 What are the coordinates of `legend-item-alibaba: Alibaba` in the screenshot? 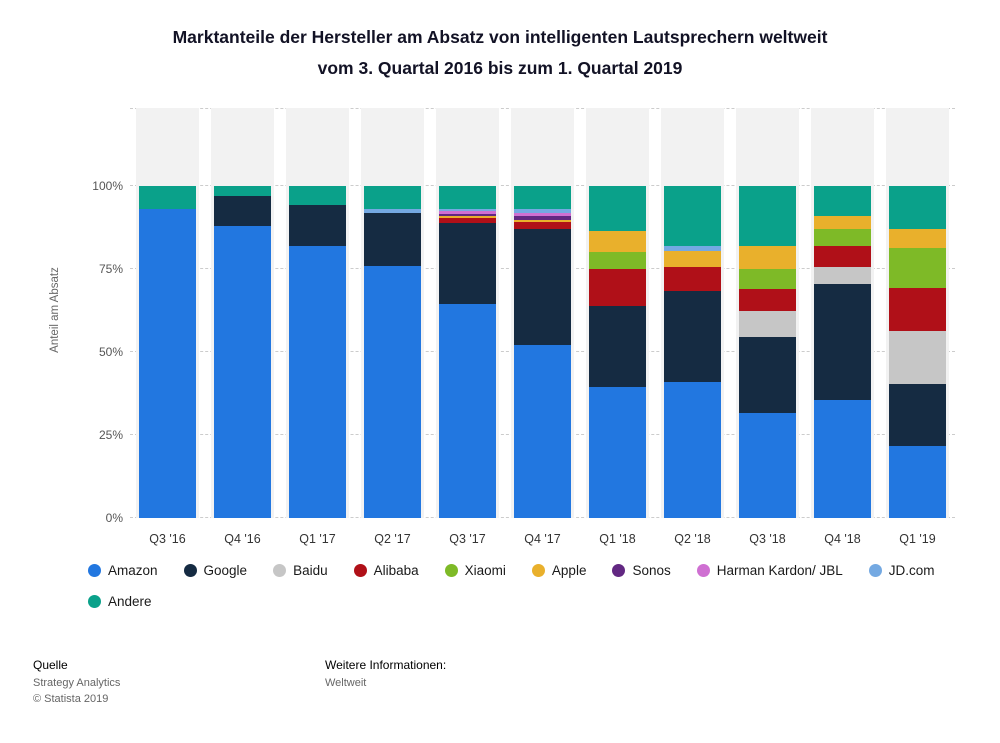 It's located at (386, 570).